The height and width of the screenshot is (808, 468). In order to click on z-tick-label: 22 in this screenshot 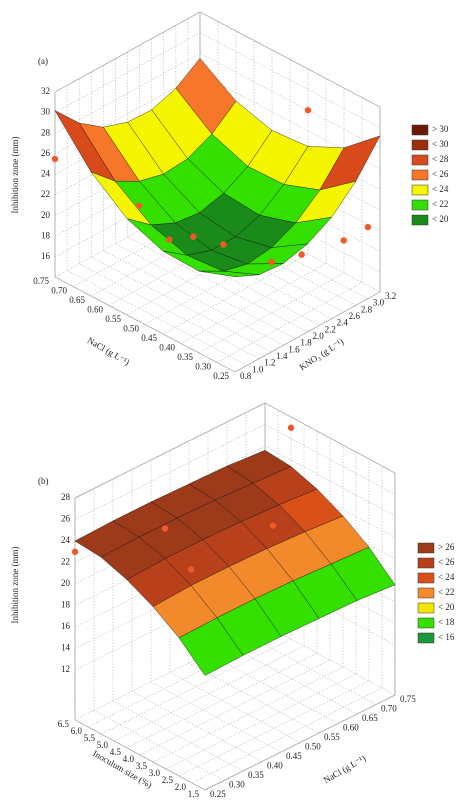, I will do `click(45, 194)`.